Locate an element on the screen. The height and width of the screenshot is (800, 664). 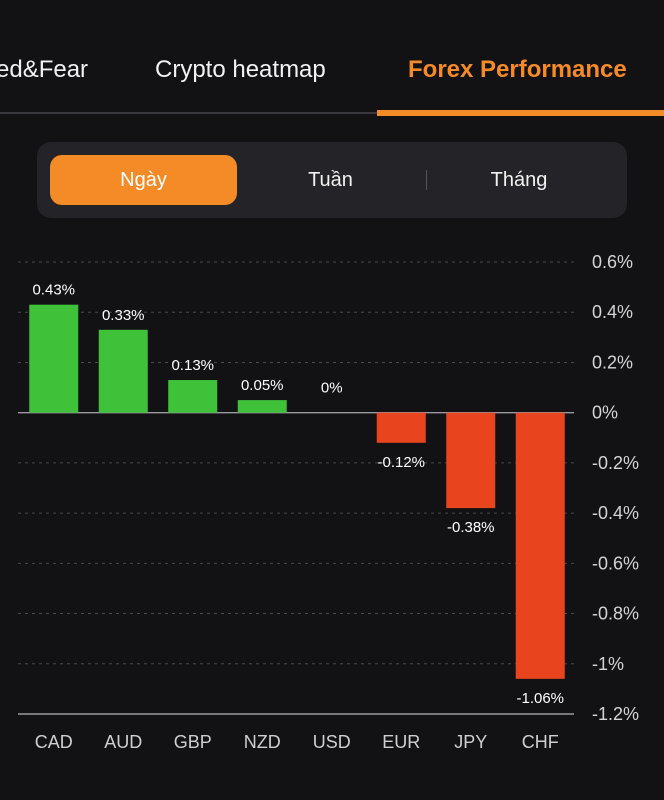
y-tick-label: -0.6% is located at coordinates (615, 563).